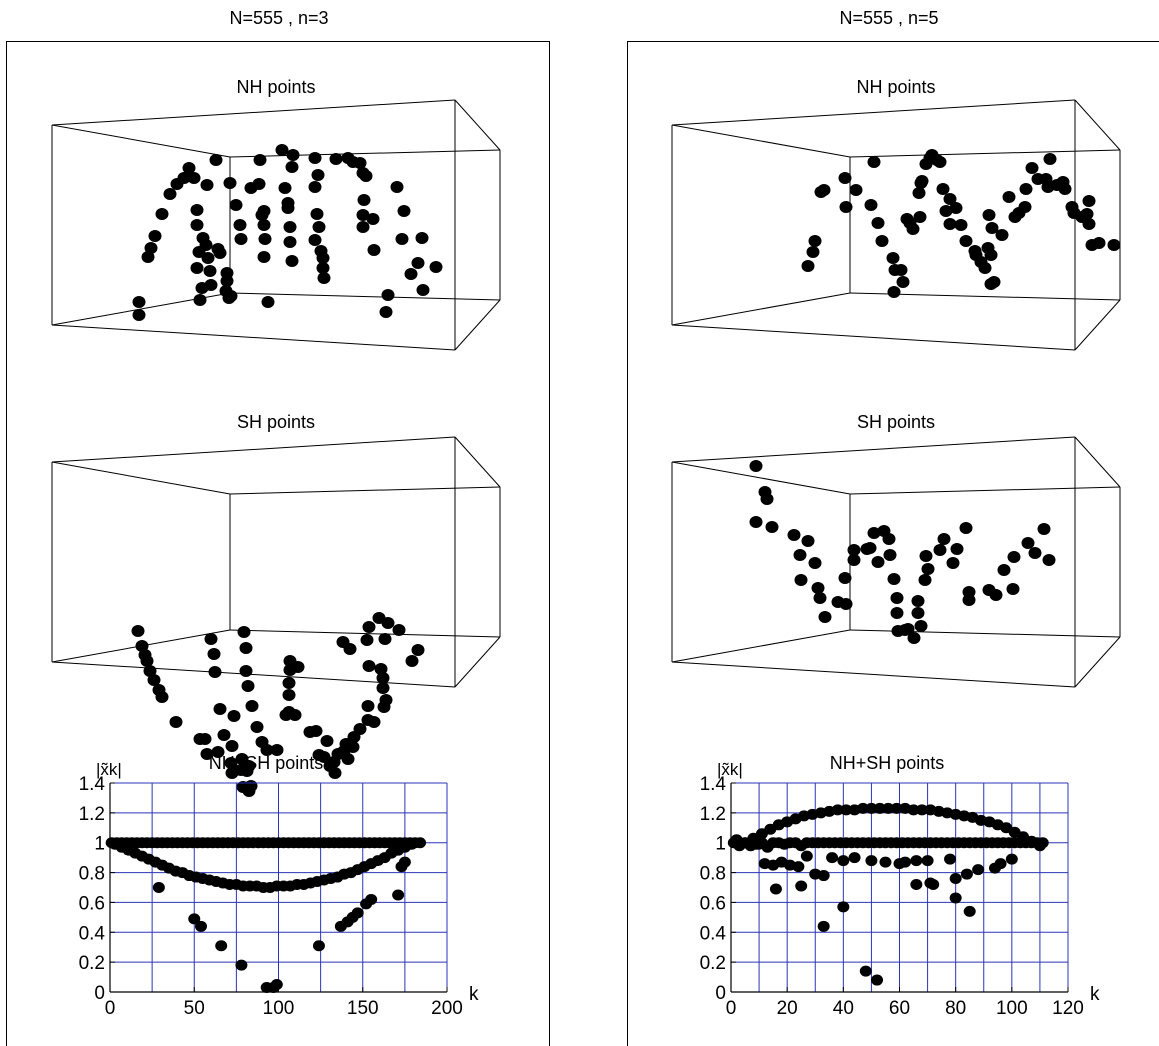  I want to click on y-tick-label: 1.4, so click(713, 784).